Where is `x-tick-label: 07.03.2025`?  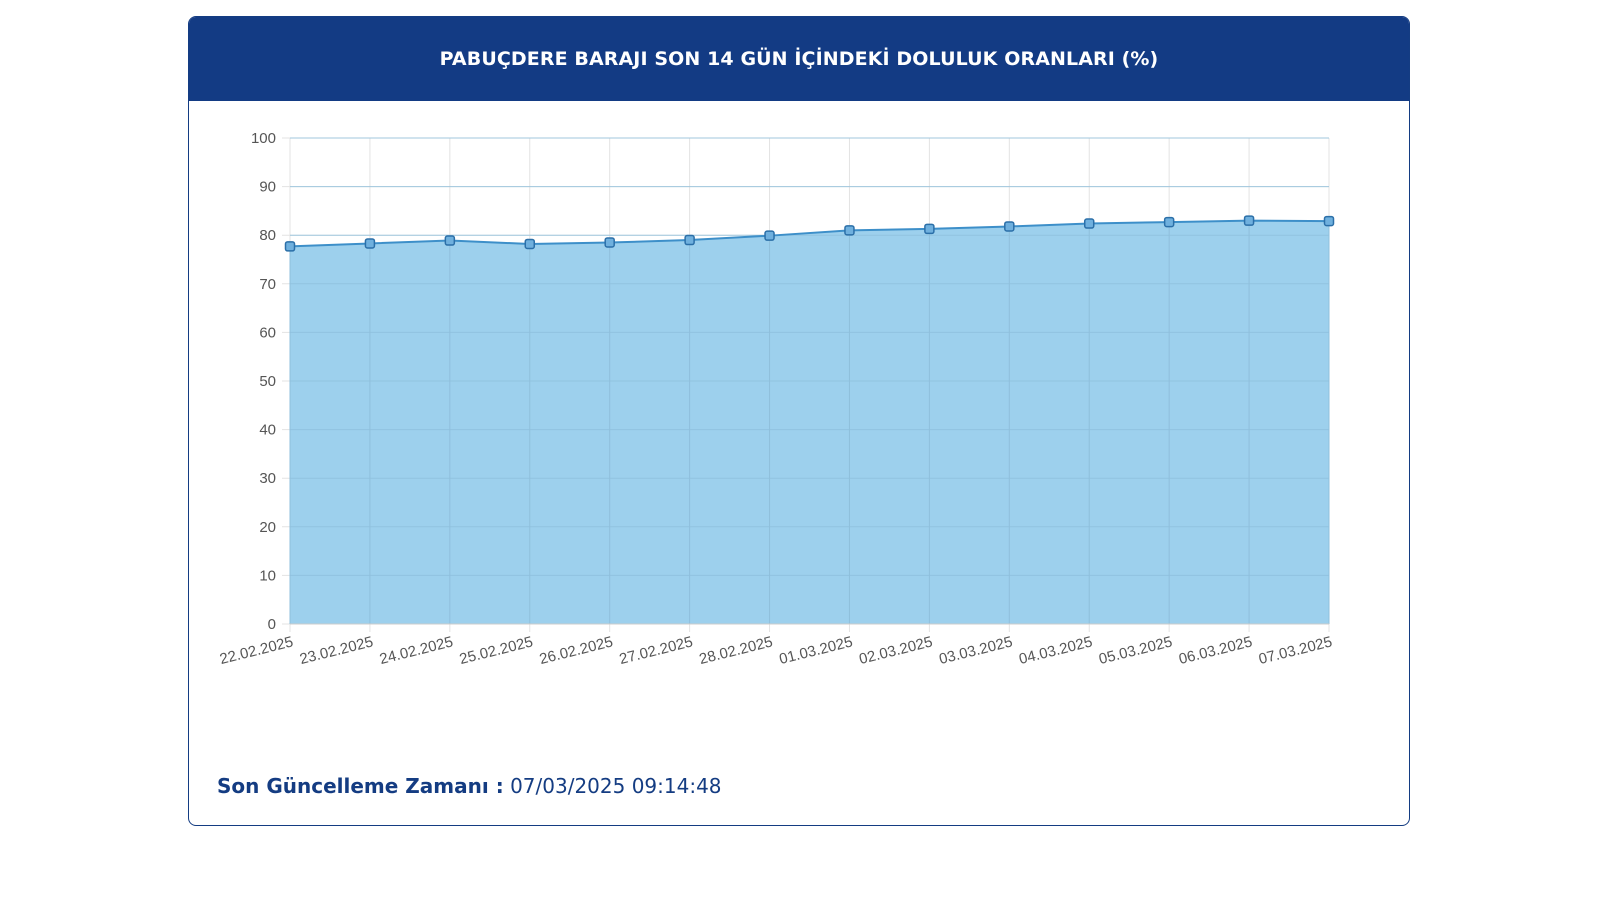
x-tick-label: 07.03.2025 is located at coordinates (1295, 650).